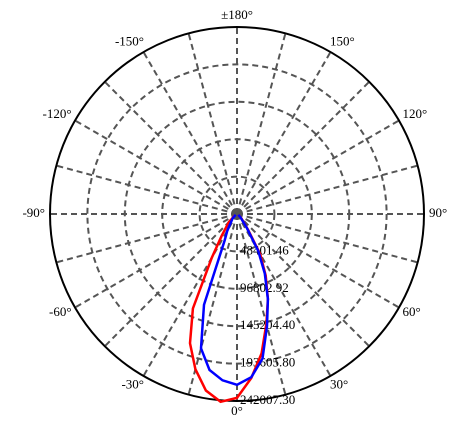  Describe the element at coordinates (438, 212) in the screenshot. I see `angle-tick-label: 90°` at that location.